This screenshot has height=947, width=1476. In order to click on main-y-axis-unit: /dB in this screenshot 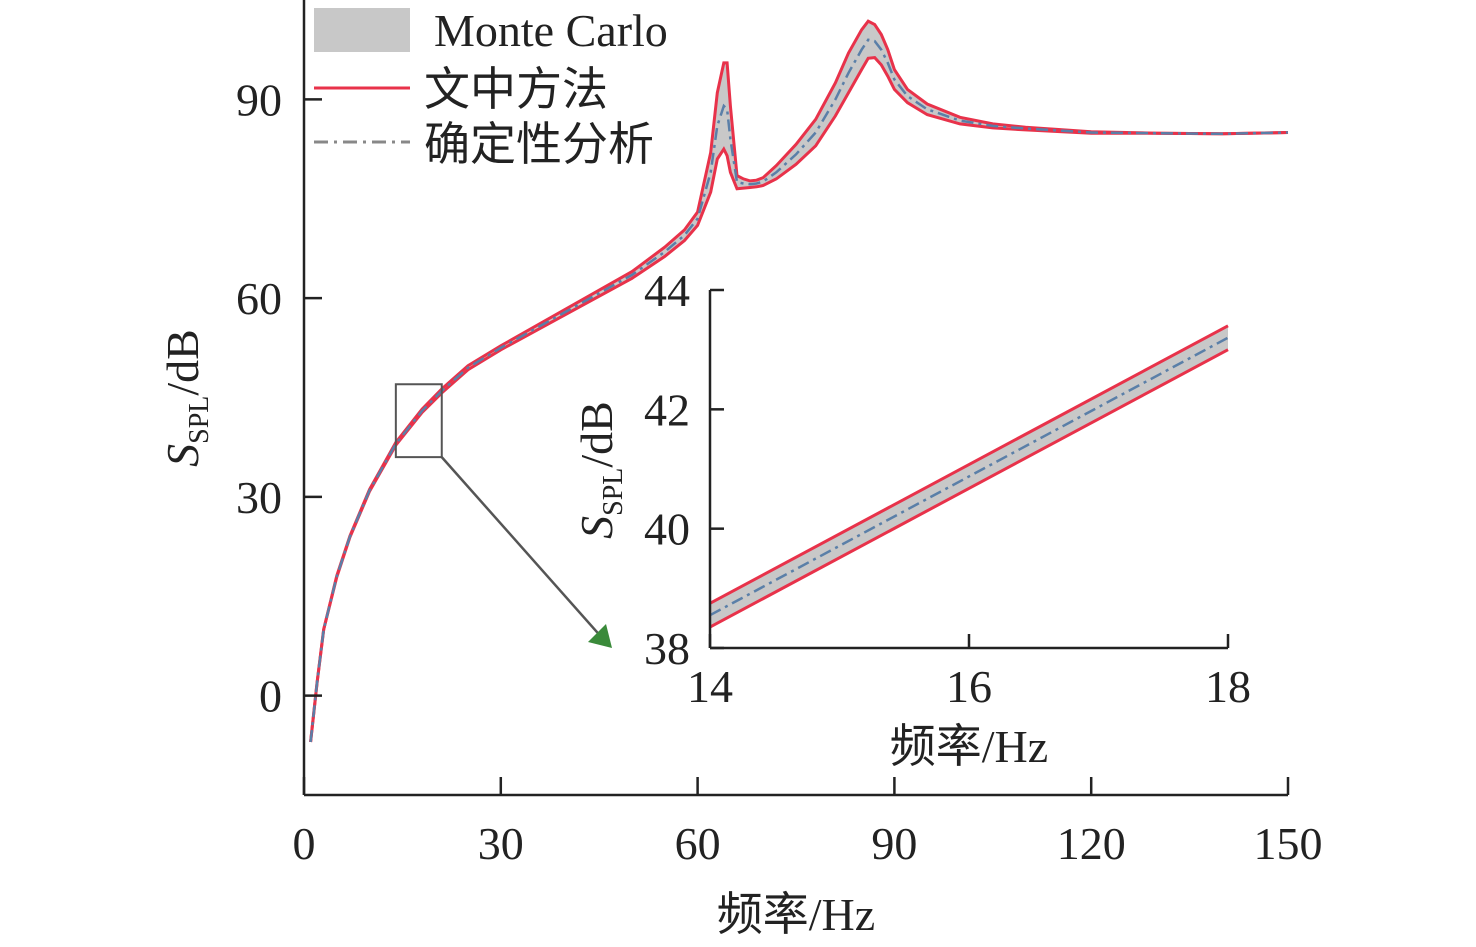, I will do `click(182, 362)`.